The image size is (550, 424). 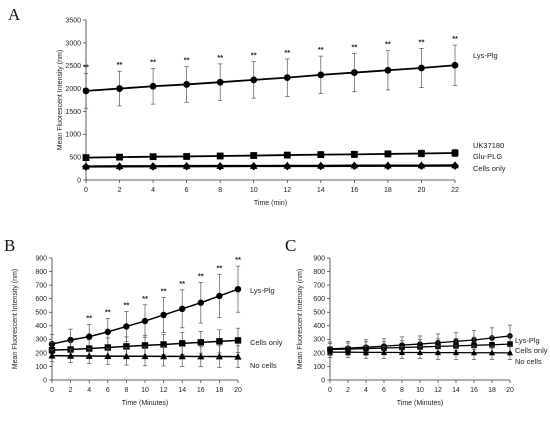 What do you see at coordinates (41, 272) in the screenshot?
I see `y-tick-label: 800` at bounding box center [41, 272].